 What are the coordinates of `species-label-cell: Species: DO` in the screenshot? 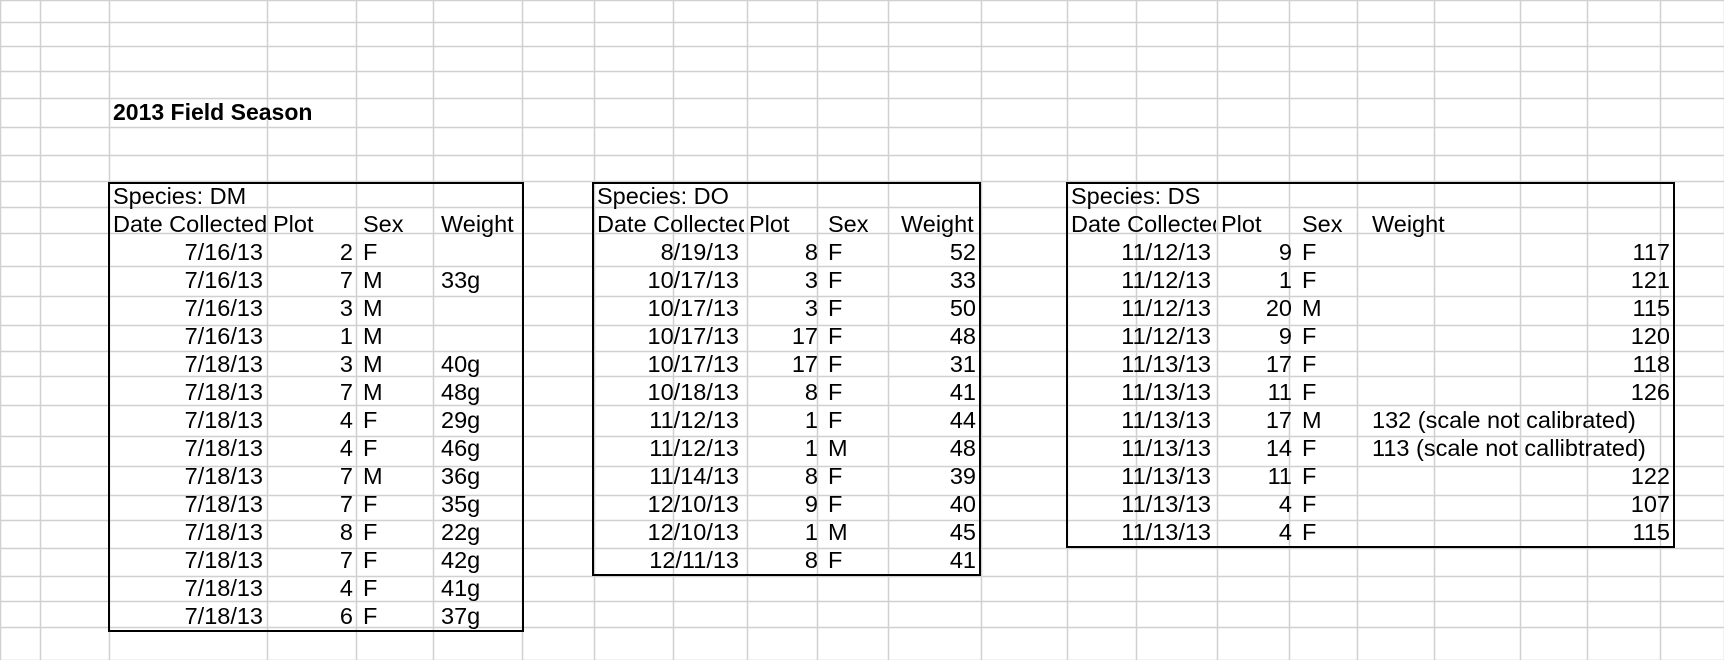 It's located at (663, 196).